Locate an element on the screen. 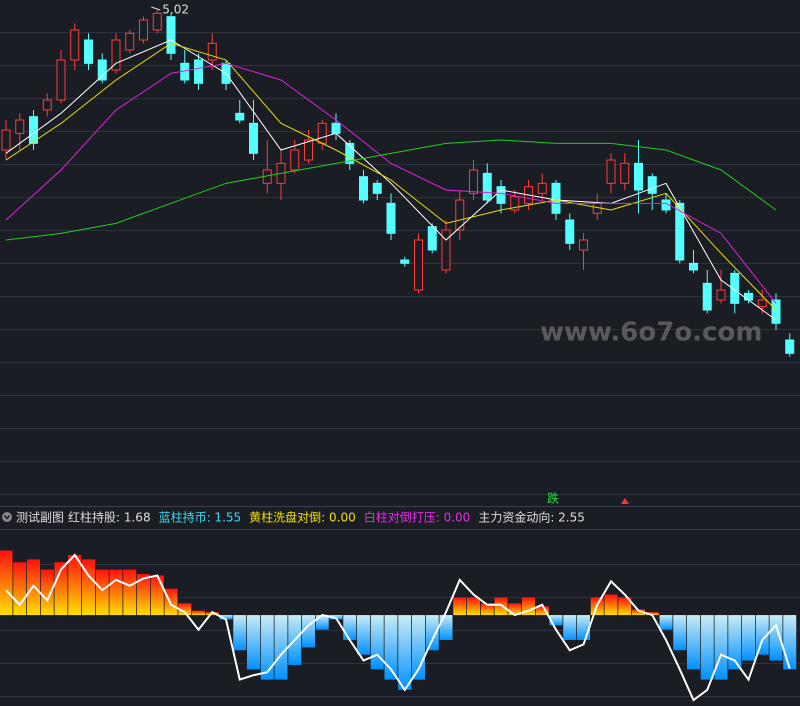 The width and height of the screenshot is (800, 706). legend-entry: 黄柱洗盘对倒: 0.00 is located at coordinates (302, 517).